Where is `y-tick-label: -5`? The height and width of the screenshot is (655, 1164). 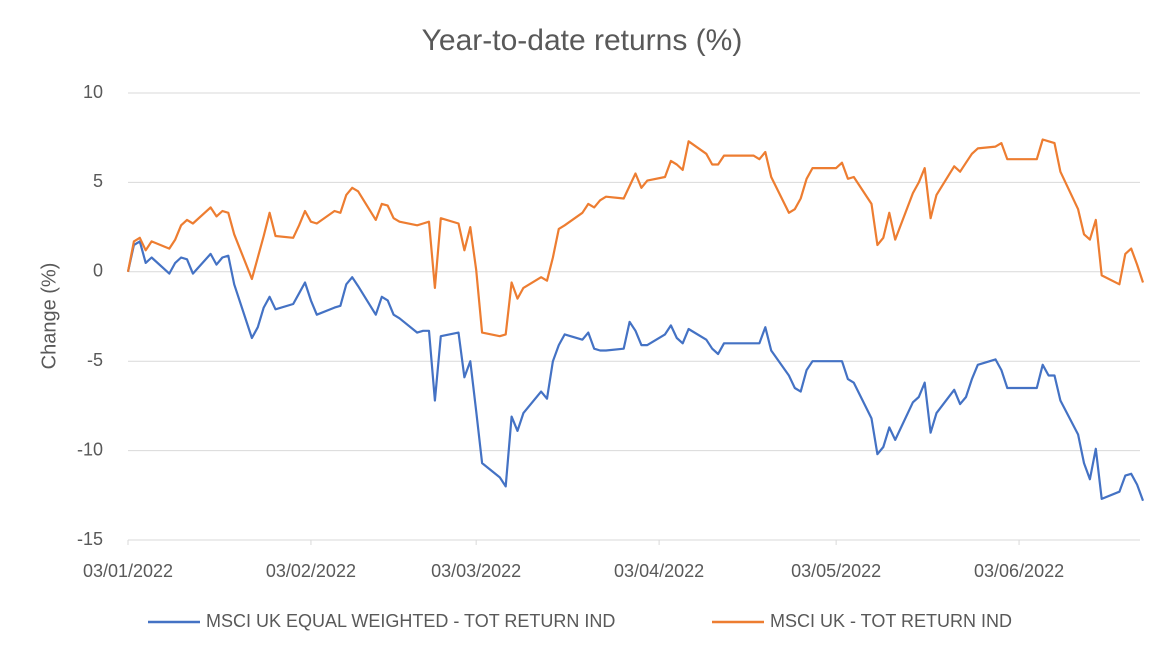
y-tick-label: -5 is located at coordinates (95, 360).